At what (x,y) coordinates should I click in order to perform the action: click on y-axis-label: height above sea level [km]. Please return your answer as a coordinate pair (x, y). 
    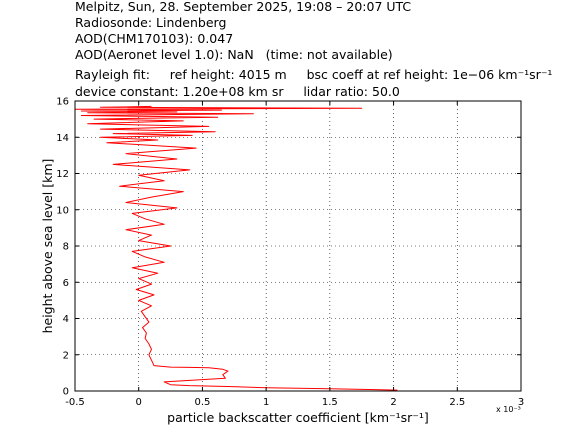
    Looking at the image, I should click on (47, 246).